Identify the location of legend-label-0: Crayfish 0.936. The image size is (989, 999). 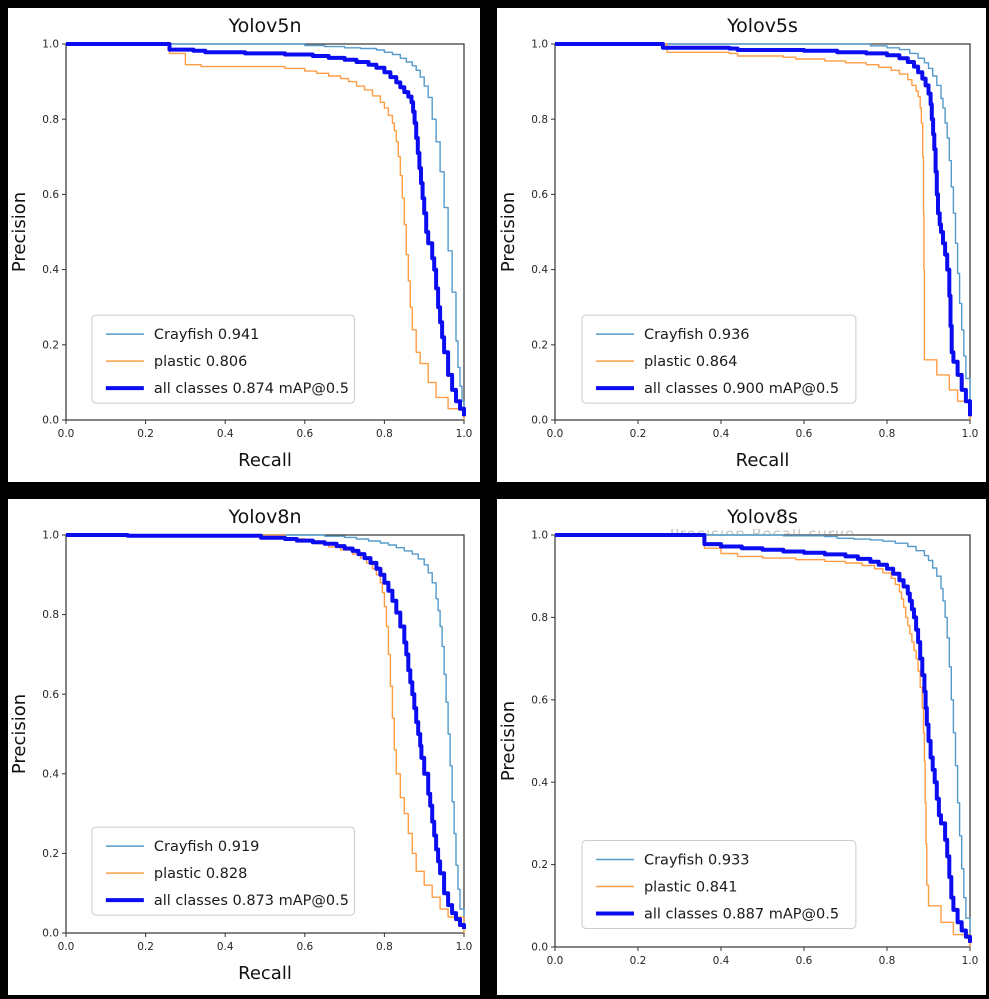
(697, 335).